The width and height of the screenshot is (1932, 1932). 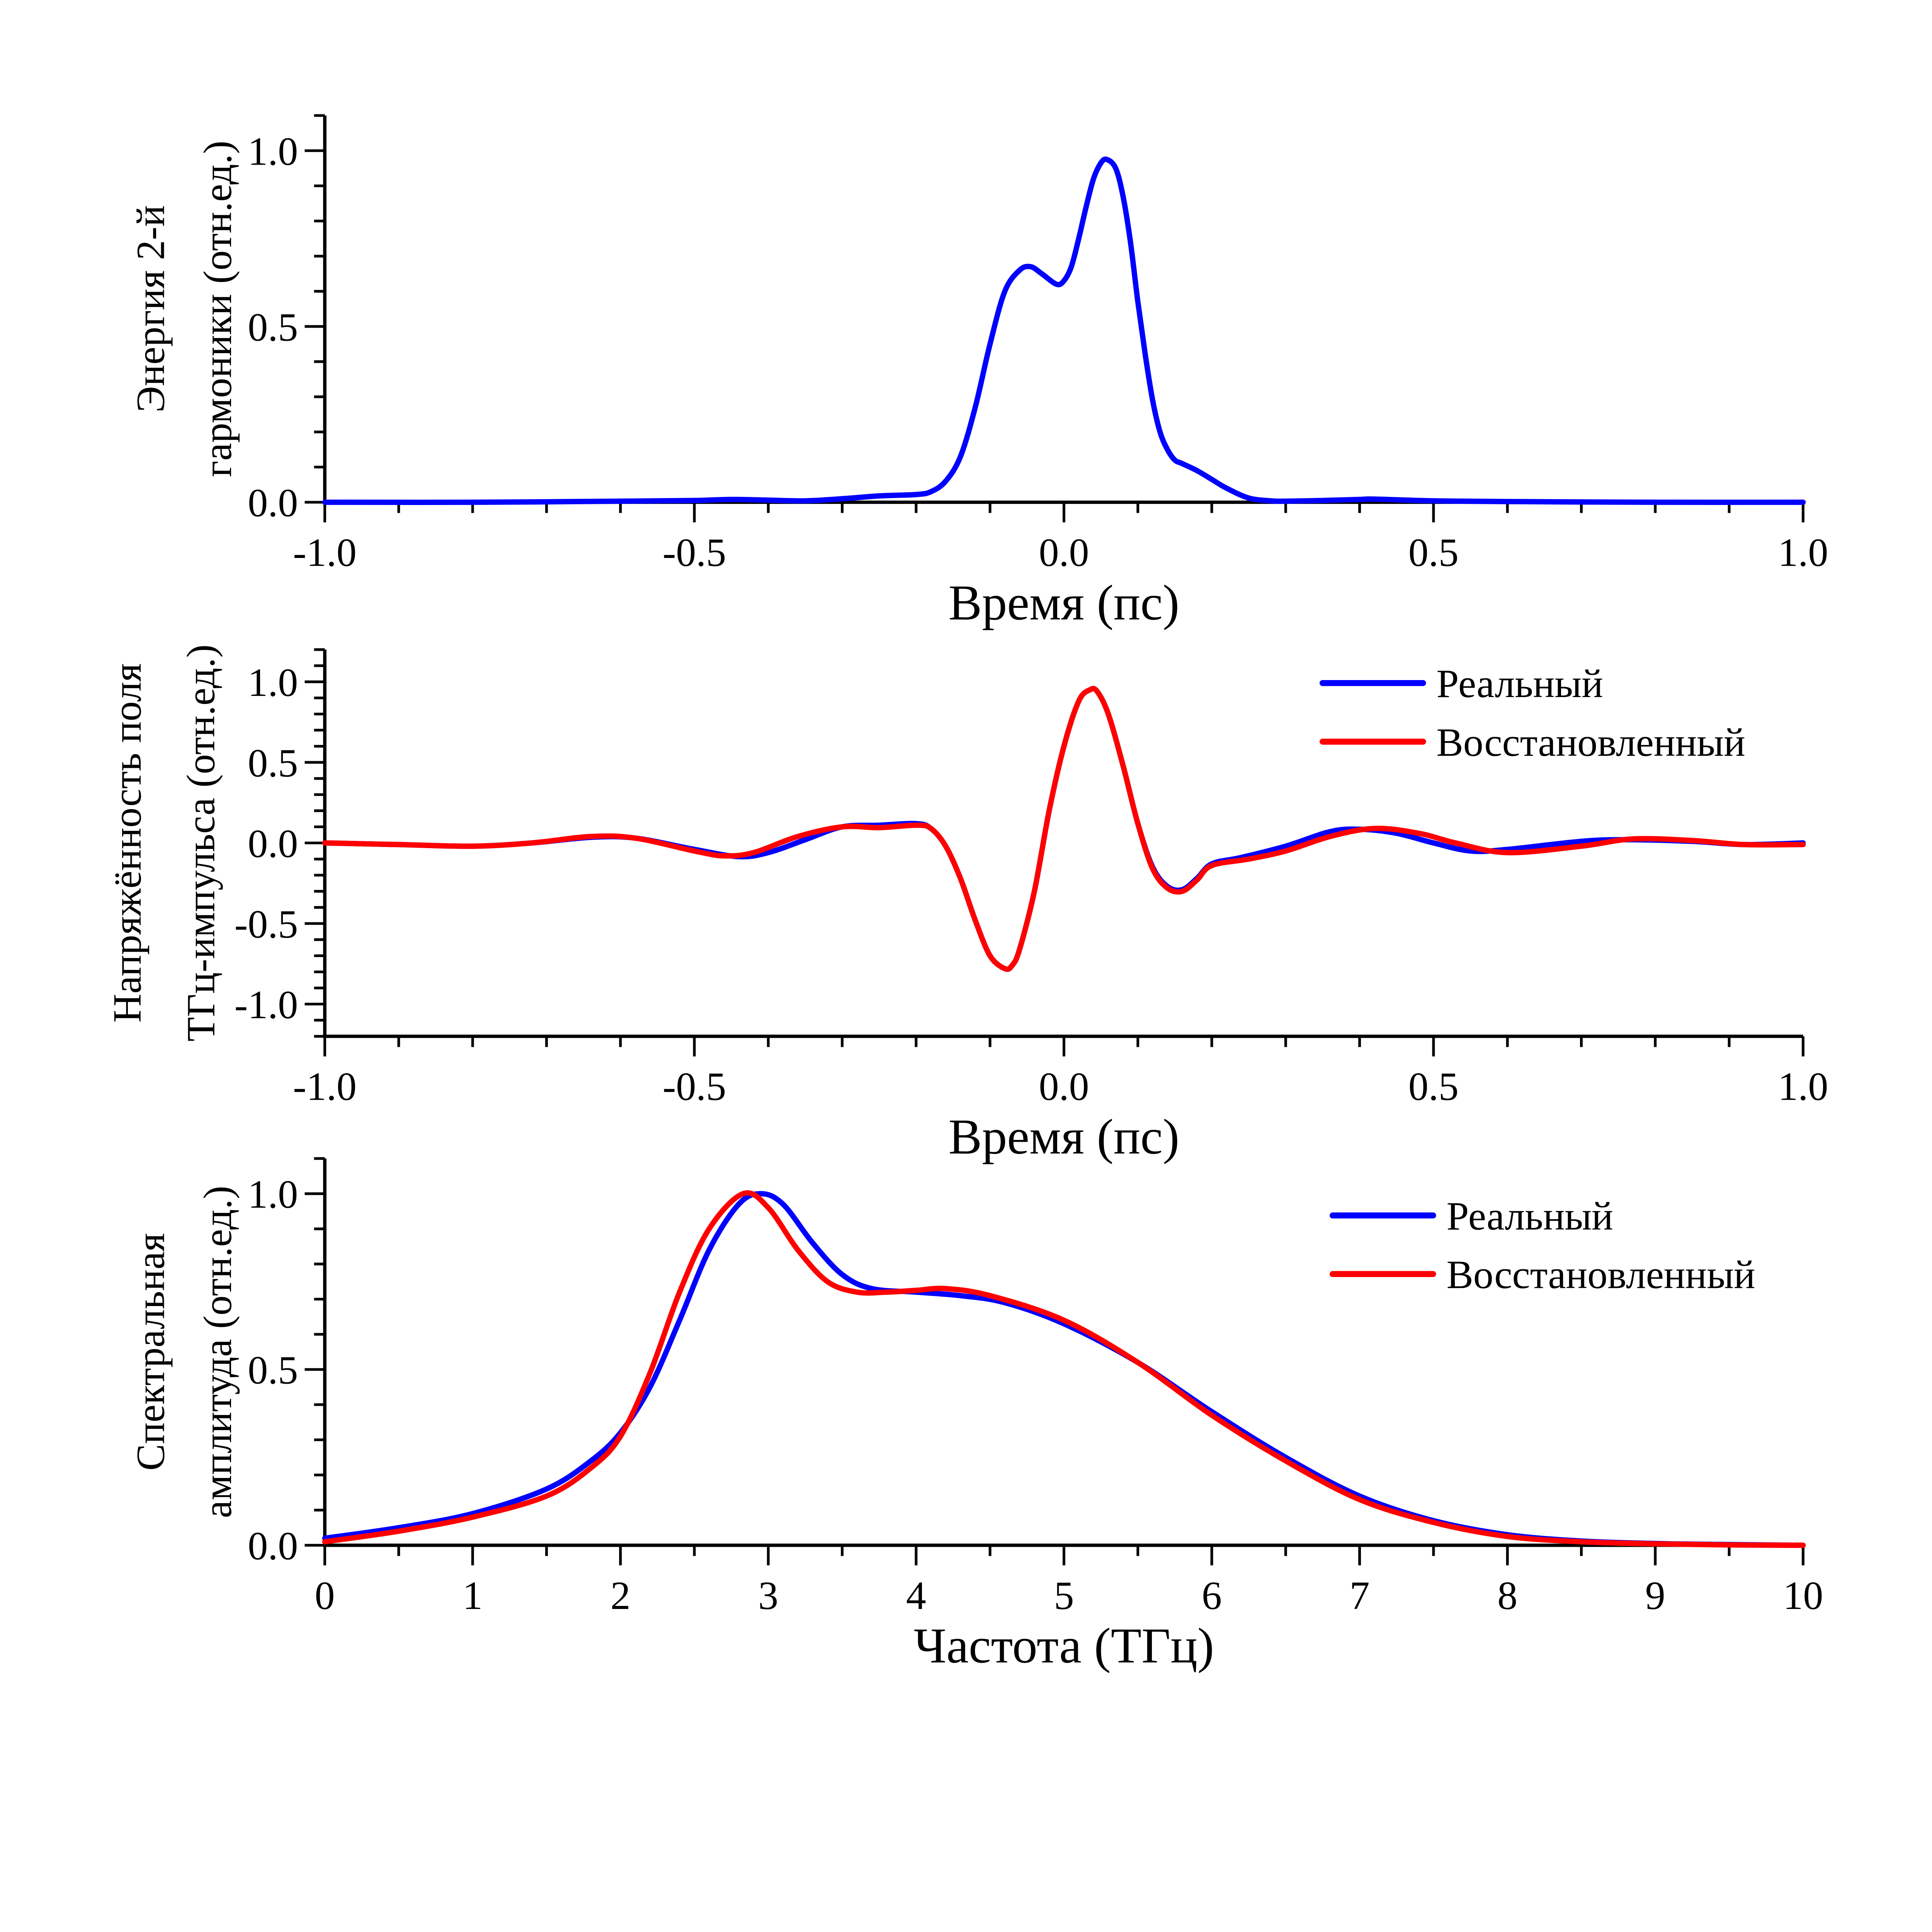 What do you see at coordinates (266, 924) in the screenshot?
I see `y-tick-label: -0.5` at bounding box center [266, 924].